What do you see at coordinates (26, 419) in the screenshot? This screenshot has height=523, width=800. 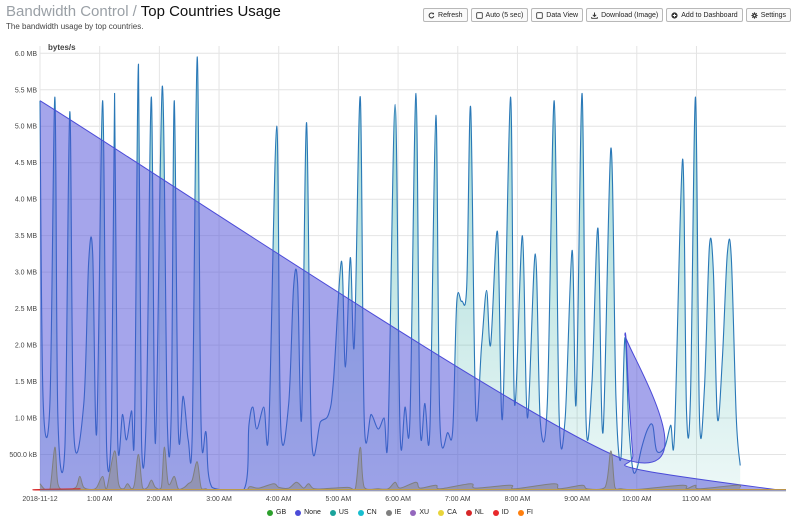 I see `y-tick-label: 1.0 MB` at bounding box center [26, 419].